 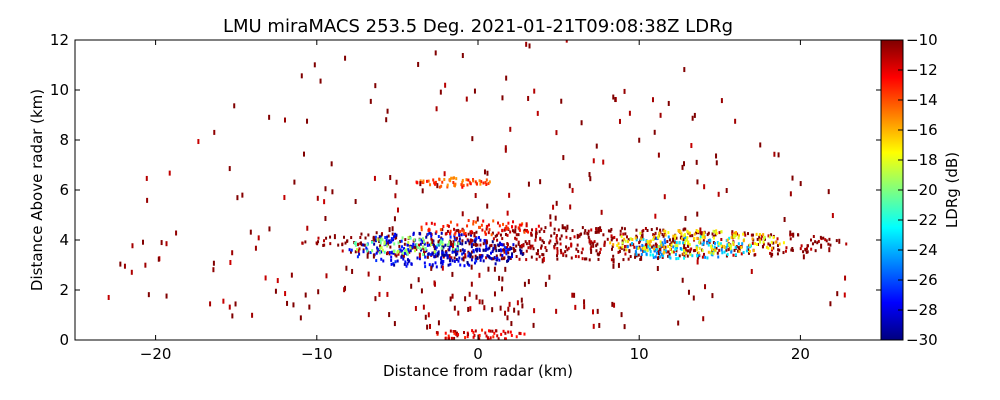 I want to click on colorbar-tick-label: −10, so click(x=922, y=40).